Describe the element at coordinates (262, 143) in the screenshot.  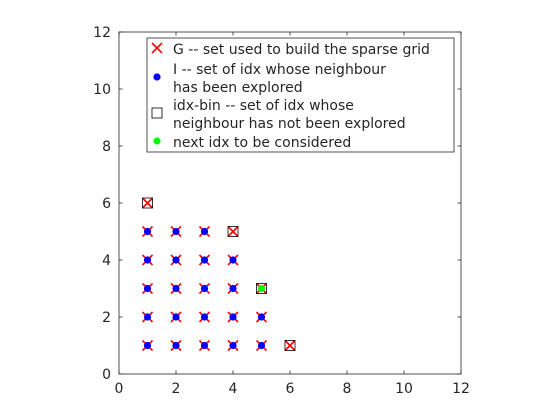
I see `legend-label: next idx to be considered` at that location.